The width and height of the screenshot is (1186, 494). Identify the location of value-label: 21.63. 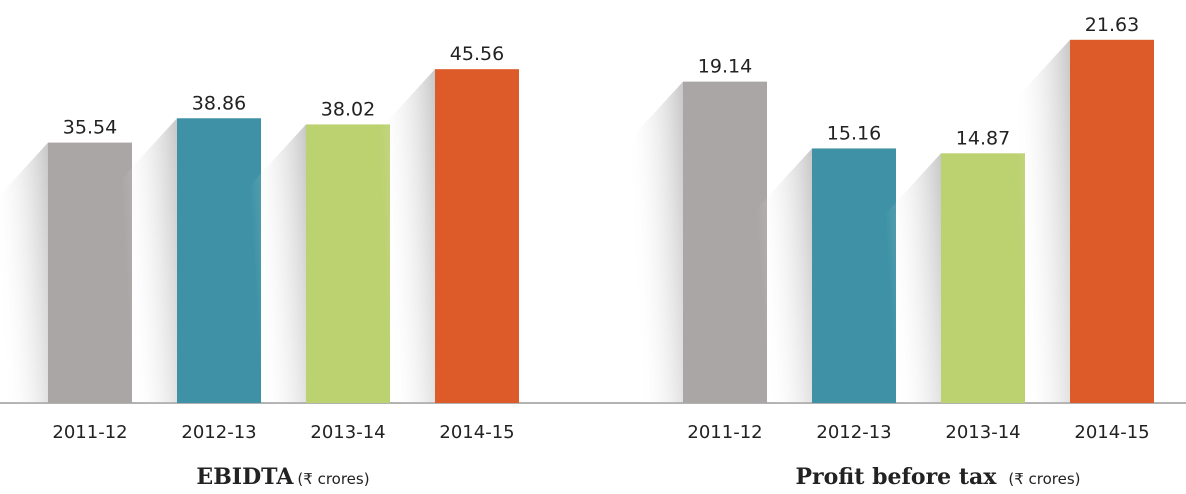
(1112, 25).